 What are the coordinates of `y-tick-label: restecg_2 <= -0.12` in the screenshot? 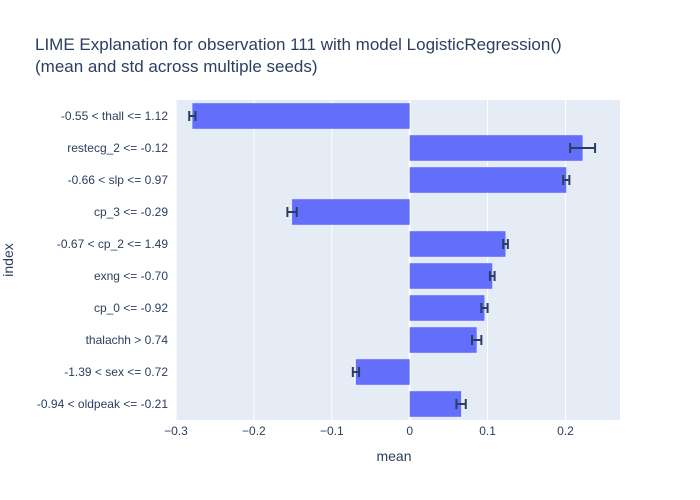 It's located at (117, 148).